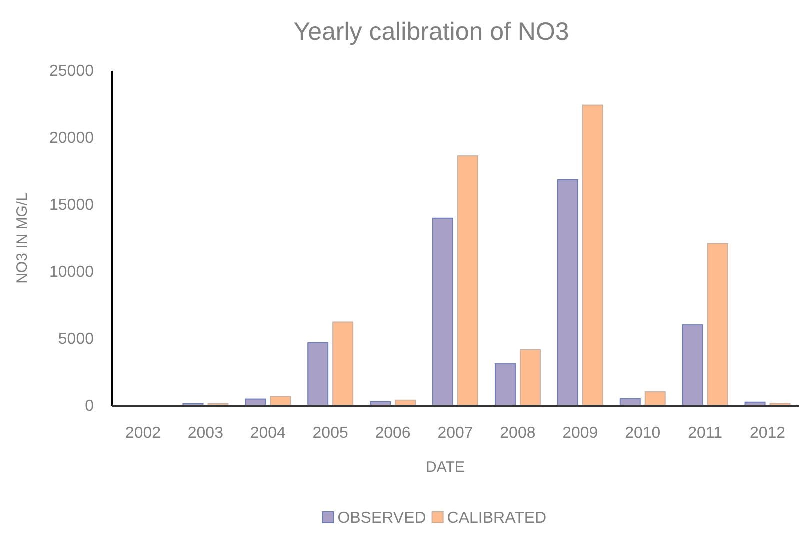 This screenshot has width=803, height=536. I want to click on x-tick-label: 2007, so click(456, 433).